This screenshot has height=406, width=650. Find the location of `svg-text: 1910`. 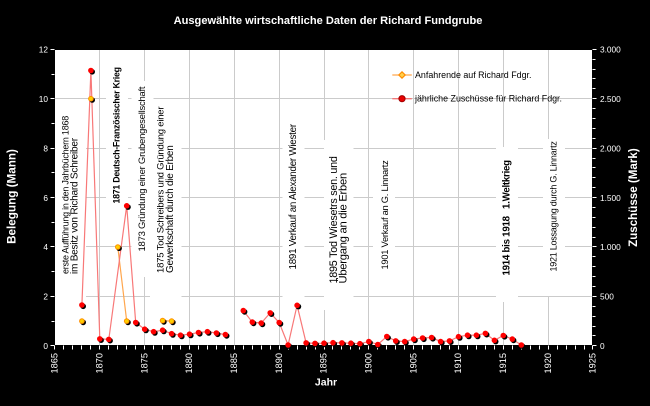

svg-text: 1910 is located at coordinates (458, 363).